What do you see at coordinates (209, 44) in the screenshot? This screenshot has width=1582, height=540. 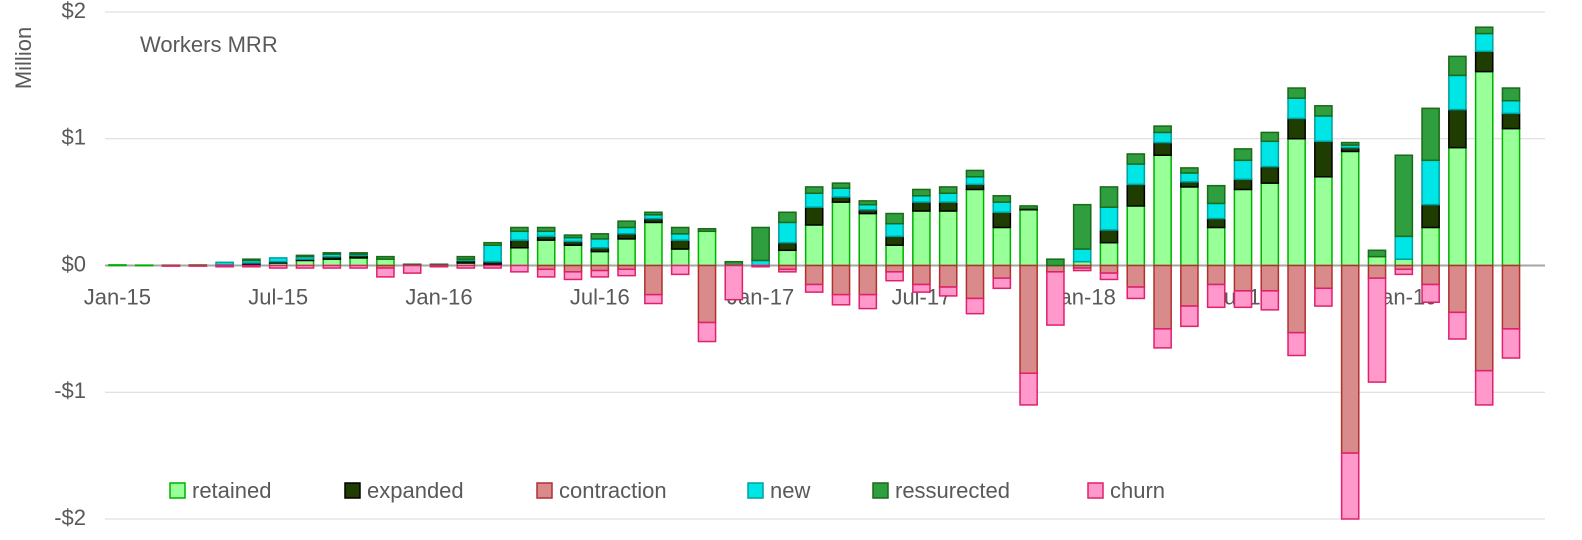 I see `chart-title: Workers MRR` at bounding box center [209, 44].